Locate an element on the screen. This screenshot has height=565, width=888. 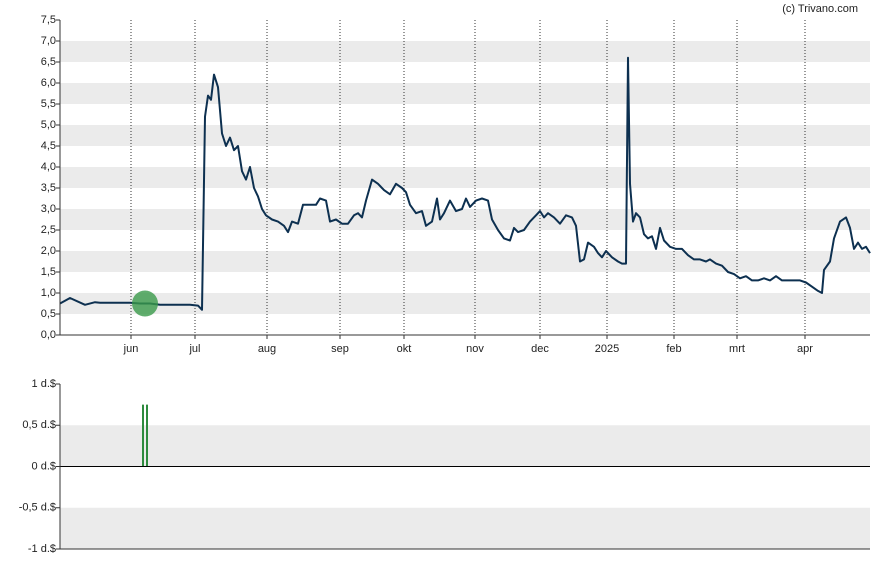
x-tick-label: nov is located at coordinates (475, 349).